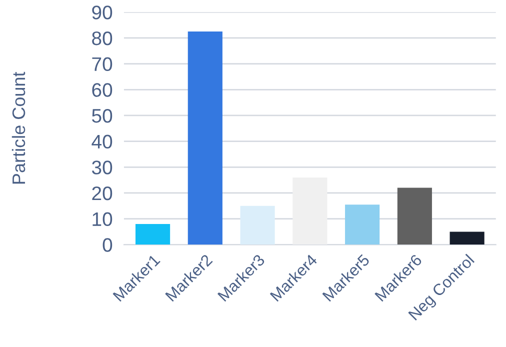 Image resolution: width=506 pixels, height=347 pixels. Describe the element at coordinates (102, 90) in the screenshot. I see `y-tick-label: 60` at that location.